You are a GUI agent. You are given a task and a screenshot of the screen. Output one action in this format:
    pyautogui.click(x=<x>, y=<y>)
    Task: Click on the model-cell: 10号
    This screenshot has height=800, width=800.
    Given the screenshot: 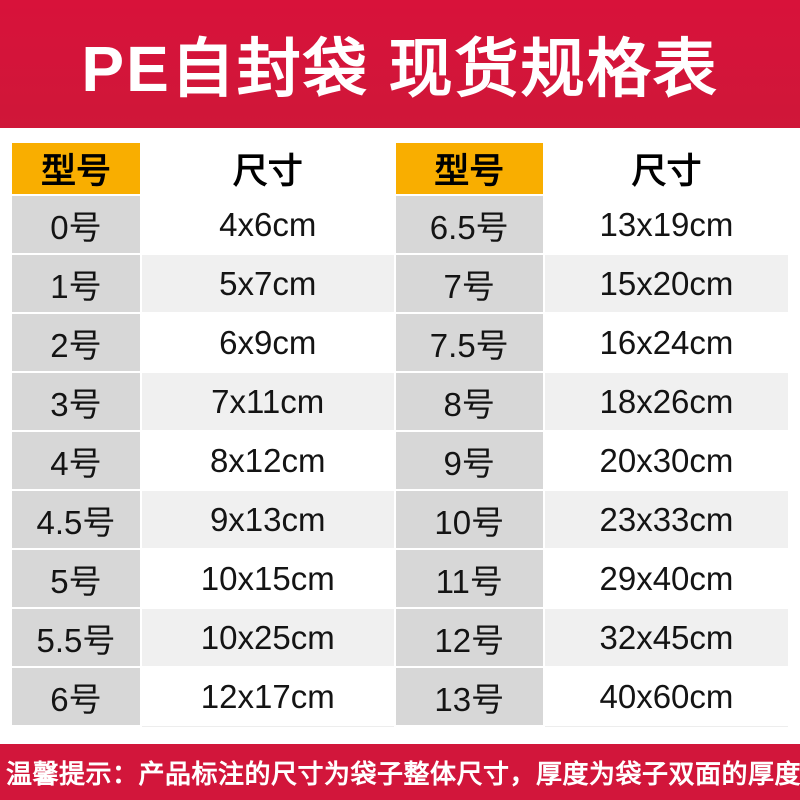 What is the action you would take?
    pyautogui.click(x=469, y=519)
    